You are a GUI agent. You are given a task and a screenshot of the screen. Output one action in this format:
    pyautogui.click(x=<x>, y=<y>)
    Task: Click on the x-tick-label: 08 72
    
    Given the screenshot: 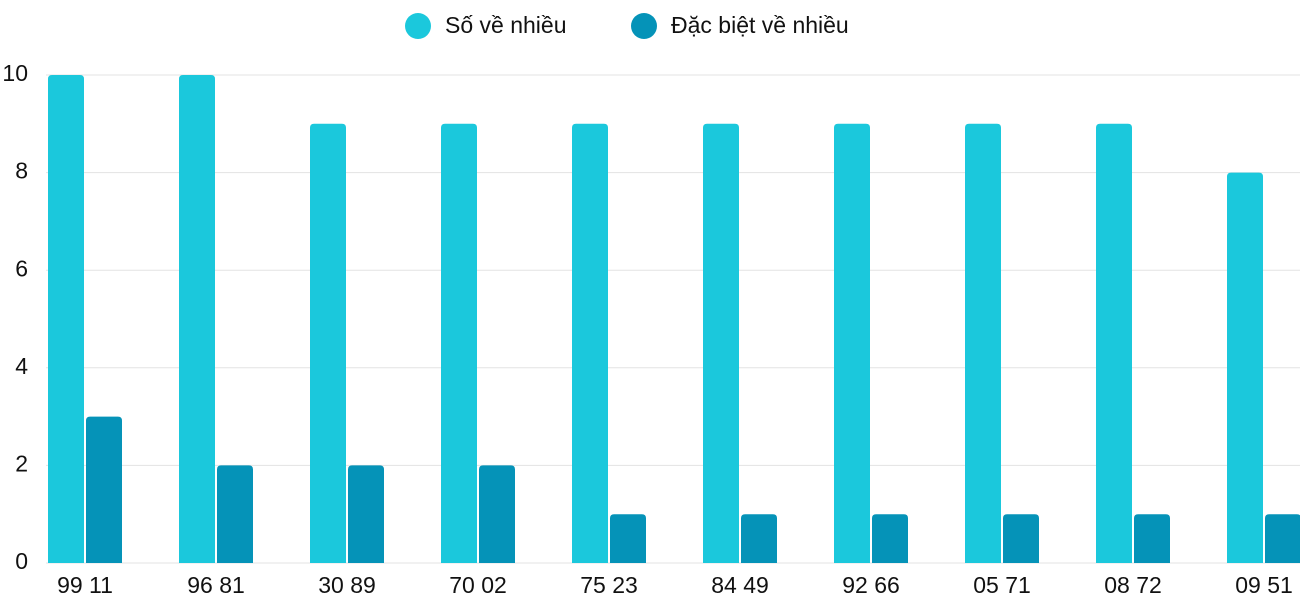 What is the action you would take?
    pyautogui.click(x=1133, y=585)
    